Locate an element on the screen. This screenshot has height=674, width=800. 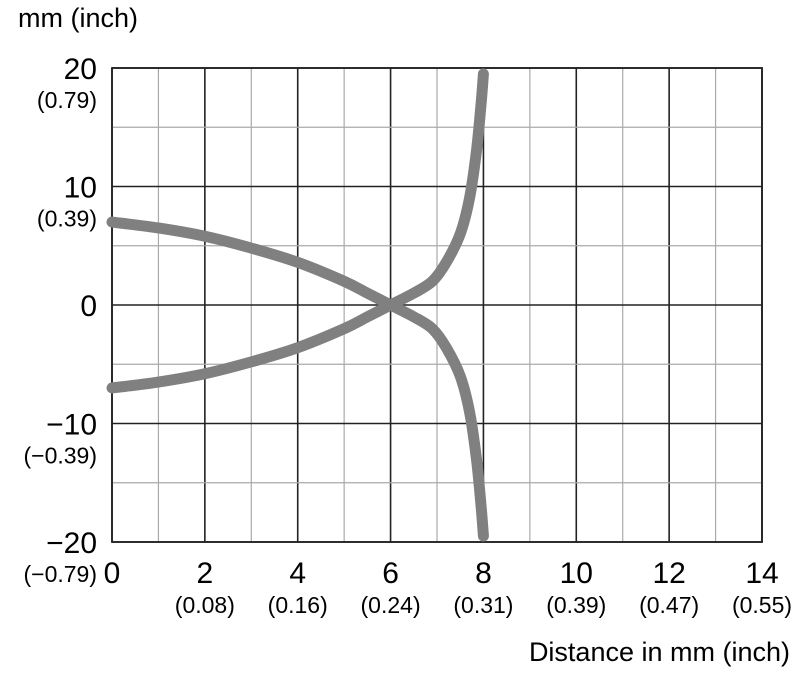
x-tick-sublabel: (0.31) is located at coordinates (483, 605).